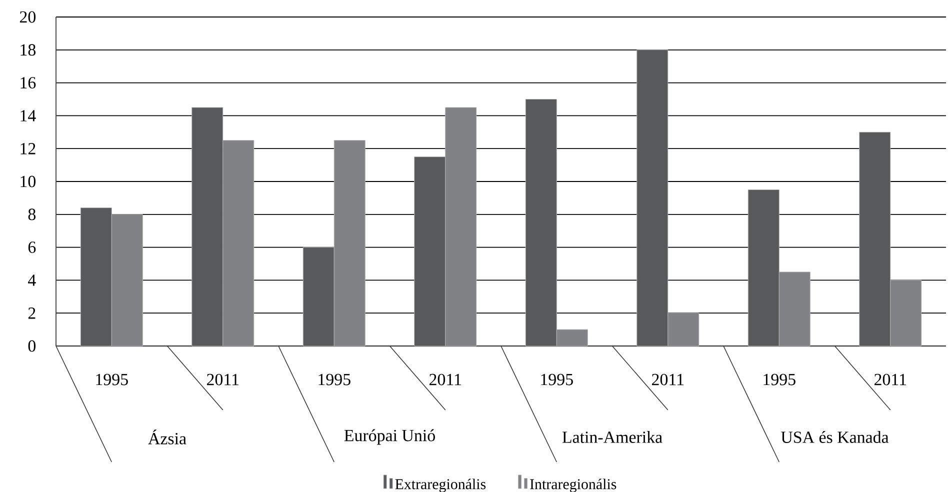  I want to click on y-tick-label: 18, so click(28, 50).